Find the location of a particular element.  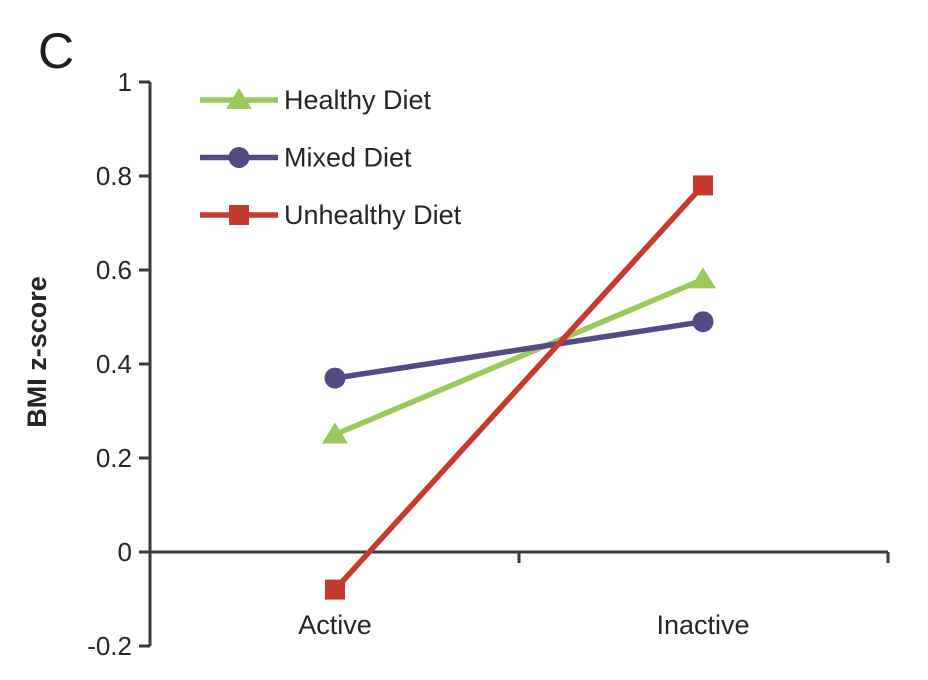

series-mixed-diet is located at coordinates (519, 350).